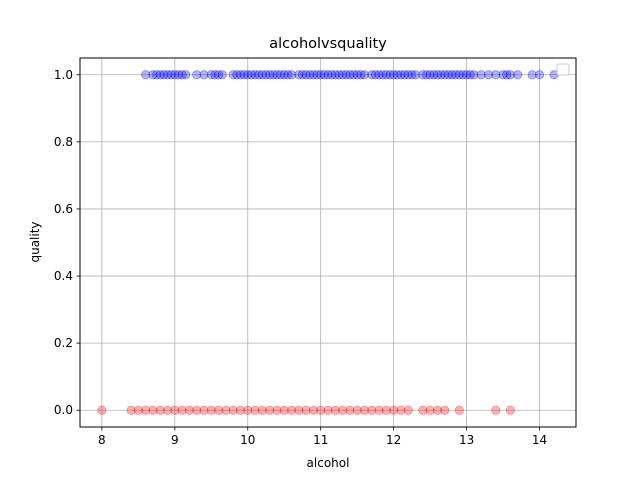 This screenshot has height=480, width=640. What do you see at coordinates (539, 440) in the screenshot?
I see `x-tick-label: 14` at bounding box center [539, 440].